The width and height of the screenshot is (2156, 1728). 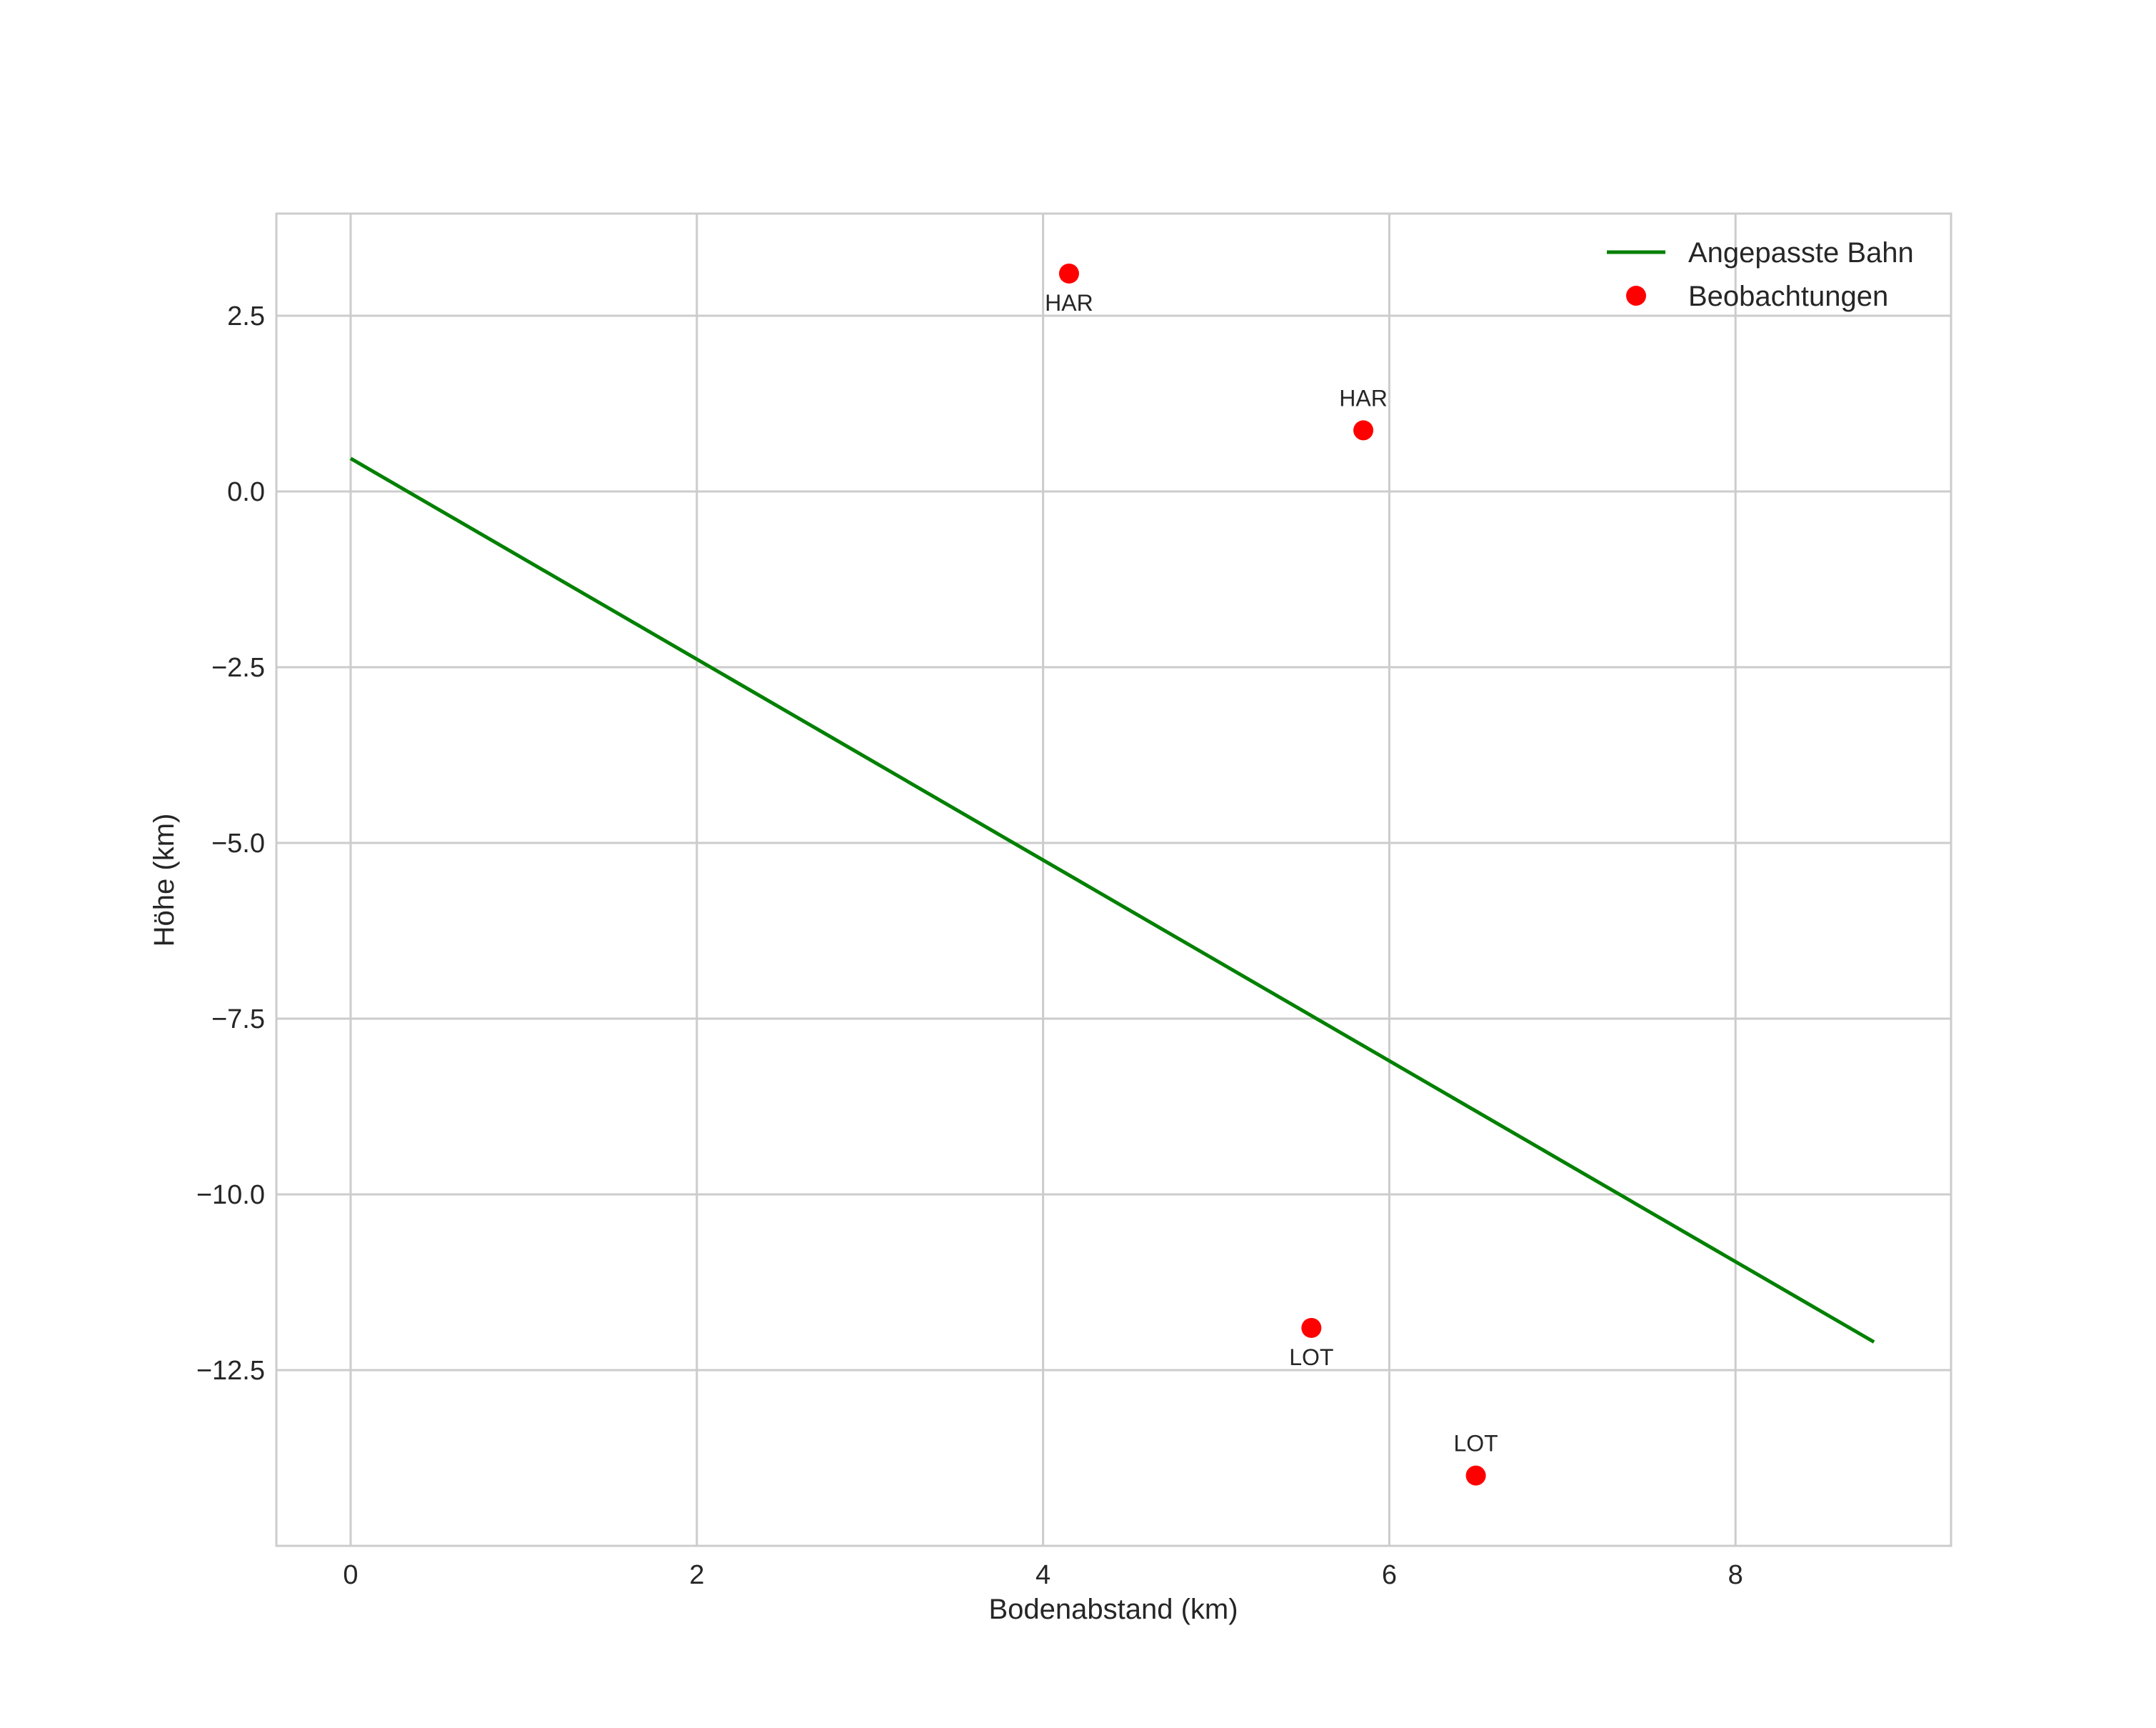 What do you see at coordinates (1788, 296) in the screenshot?
I see `legend-label-observations: Beobachtungen` at bounding box center [1788, 296].